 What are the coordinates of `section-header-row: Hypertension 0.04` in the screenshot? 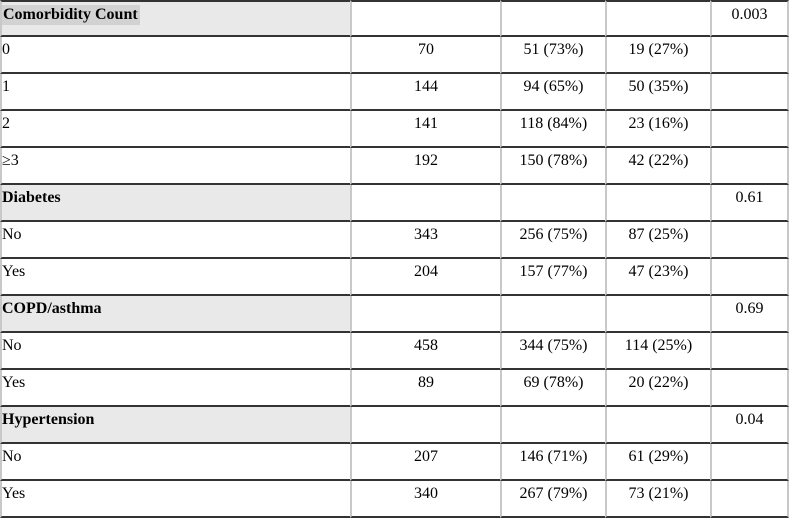 It's located at (394, 425).